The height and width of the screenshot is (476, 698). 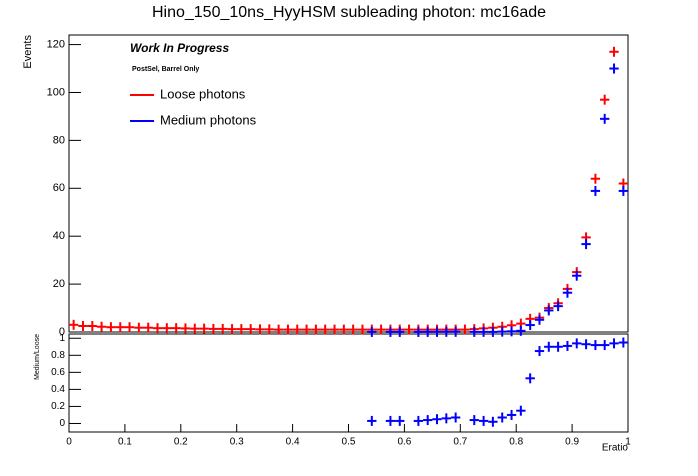 What do you see at coordinates (293, 442) in the screenshot?
I see `x-tick-label: 0.4` at bounding box center [293, 442].